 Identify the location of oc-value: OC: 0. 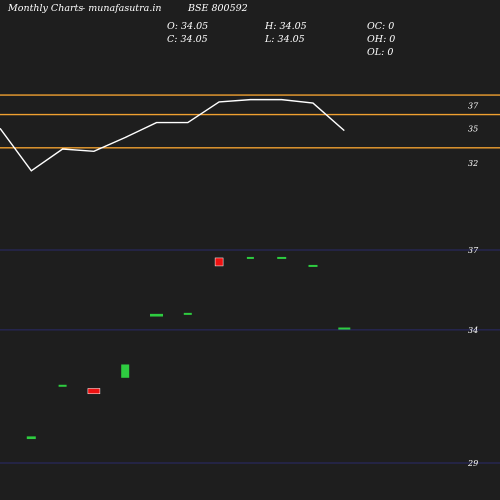
(381, 26).